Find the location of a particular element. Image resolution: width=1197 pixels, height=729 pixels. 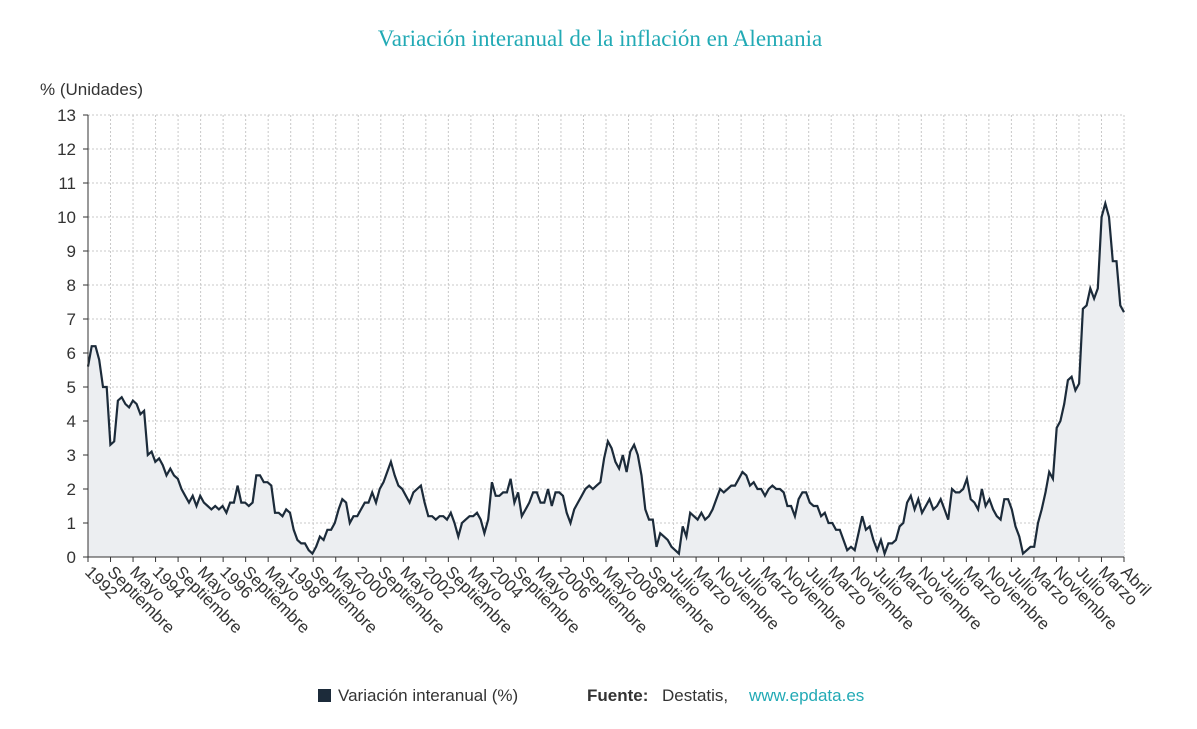

source-link: www.epdata.es is located at coordinates (806, 695).